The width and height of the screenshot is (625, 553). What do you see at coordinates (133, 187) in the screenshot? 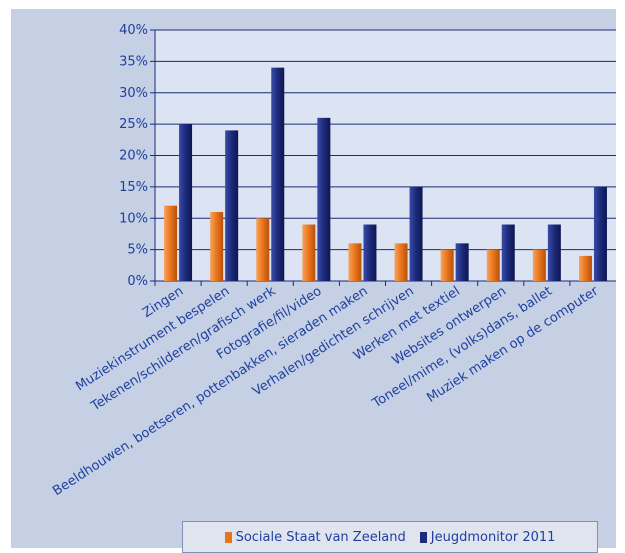
I see `y-tick-label: 15%` at bounding box center [133, 187].